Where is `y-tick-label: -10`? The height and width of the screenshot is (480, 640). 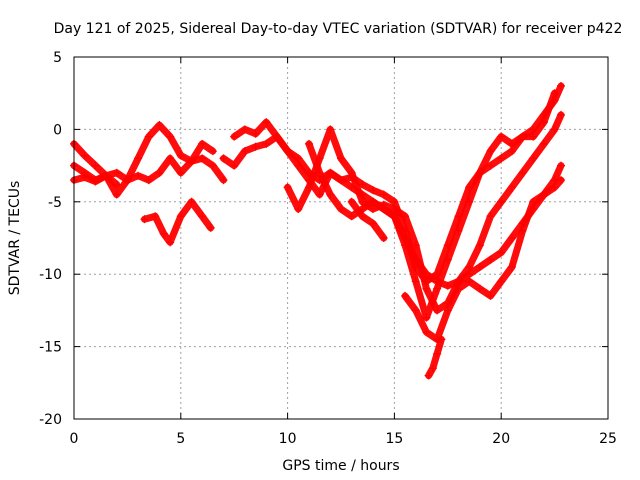 y-tick-label: -10 is located at coordinates (50, 275).